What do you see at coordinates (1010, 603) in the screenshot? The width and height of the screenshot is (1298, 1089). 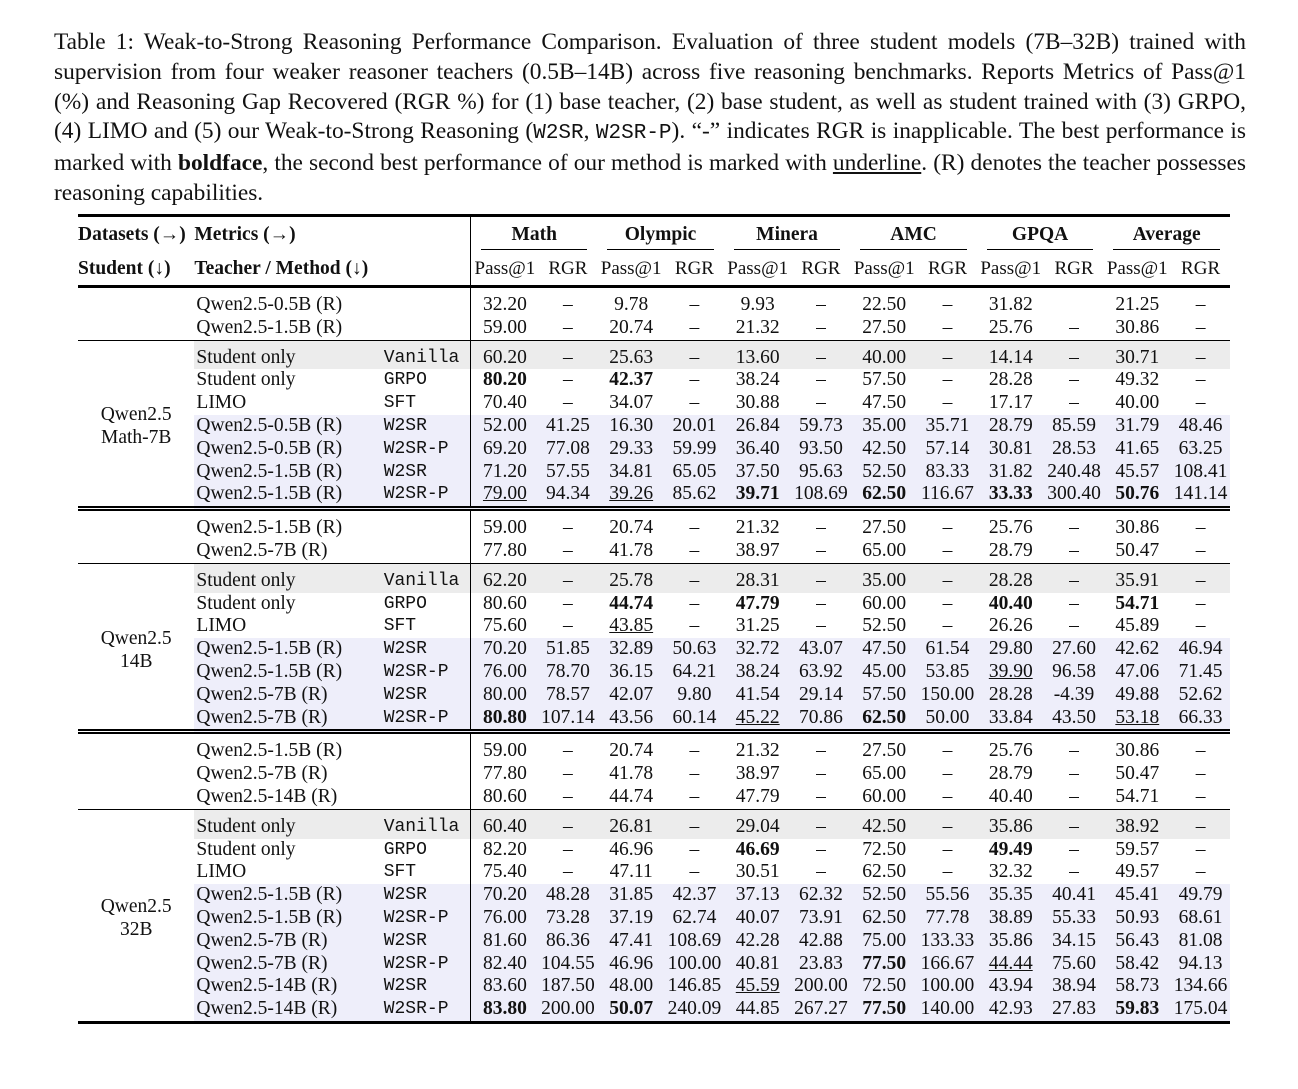 I see `value-cell: 40.40` at bounding box center [1010, 603].